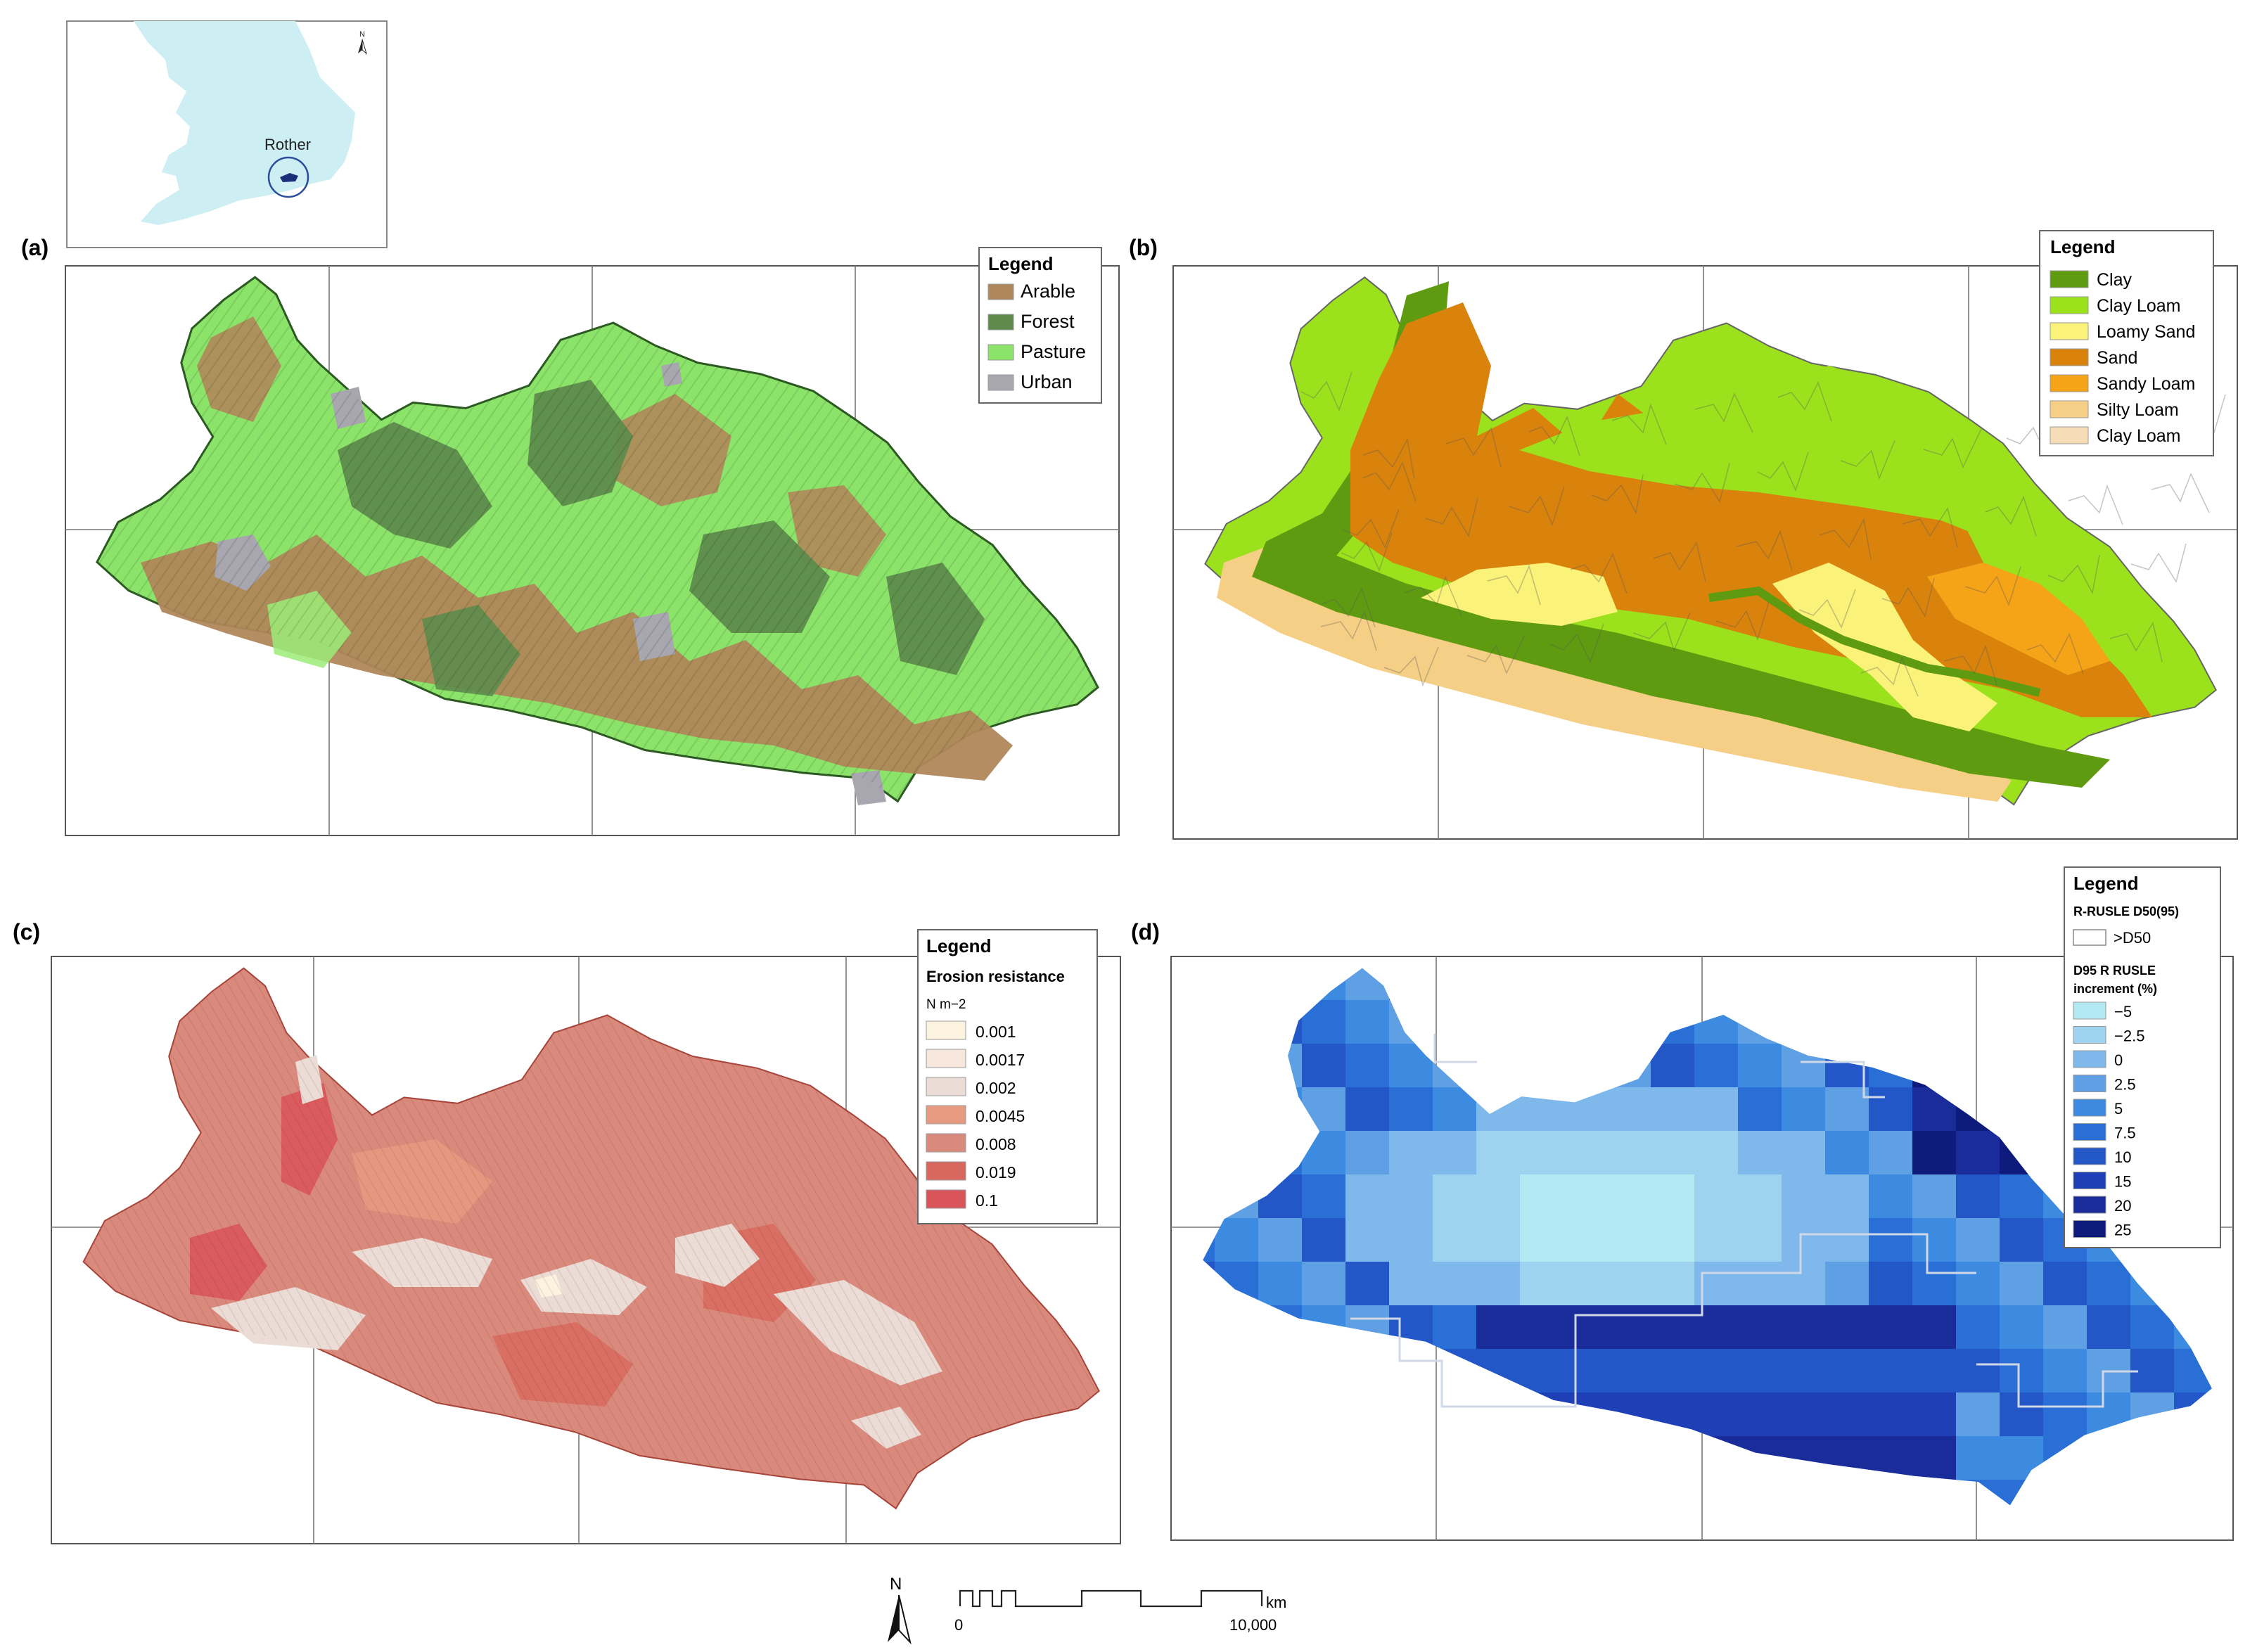  What do you see at coordinates (1053, 351) in the screenshot?
I see `legend-label: Pasture` at bounding box center [1053, 351].